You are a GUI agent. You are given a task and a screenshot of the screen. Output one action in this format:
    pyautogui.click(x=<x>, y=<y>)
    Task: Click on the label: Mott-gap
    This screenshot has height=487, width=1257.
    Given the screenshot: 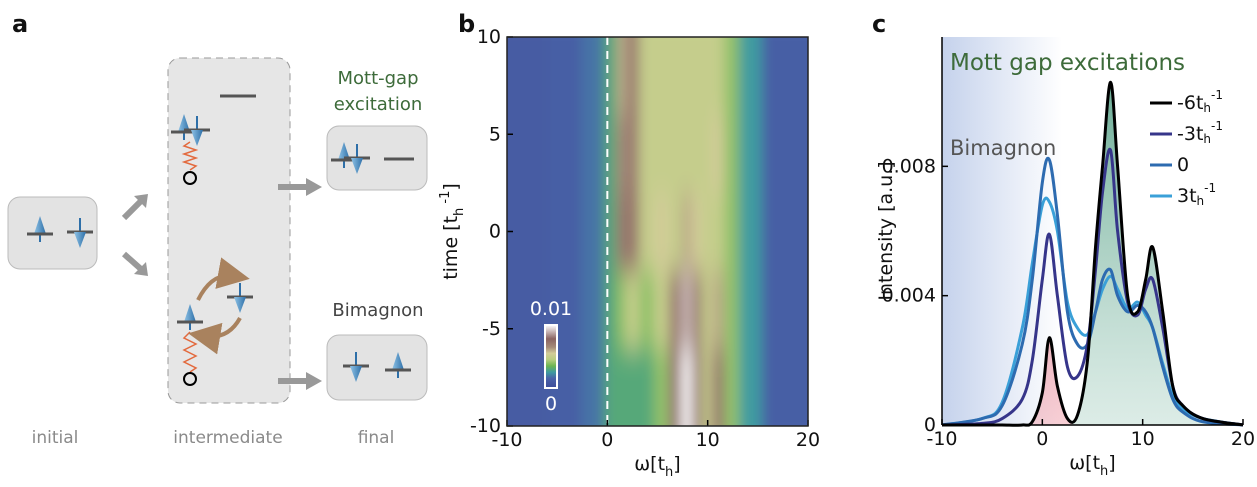 What is the action you would take?
    pyautogui.click(x=377, y=78)
    